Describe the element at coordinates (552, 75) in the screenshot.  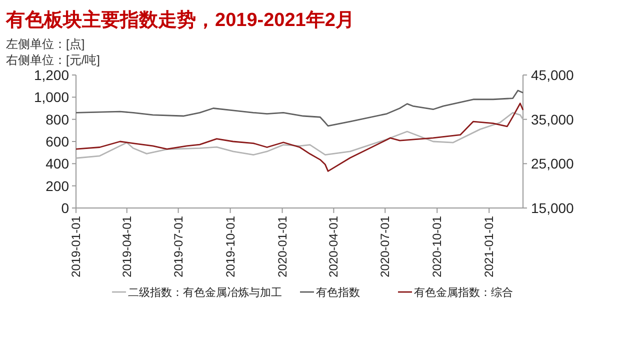
I see `y2-tick-label: 45,000` at that location.